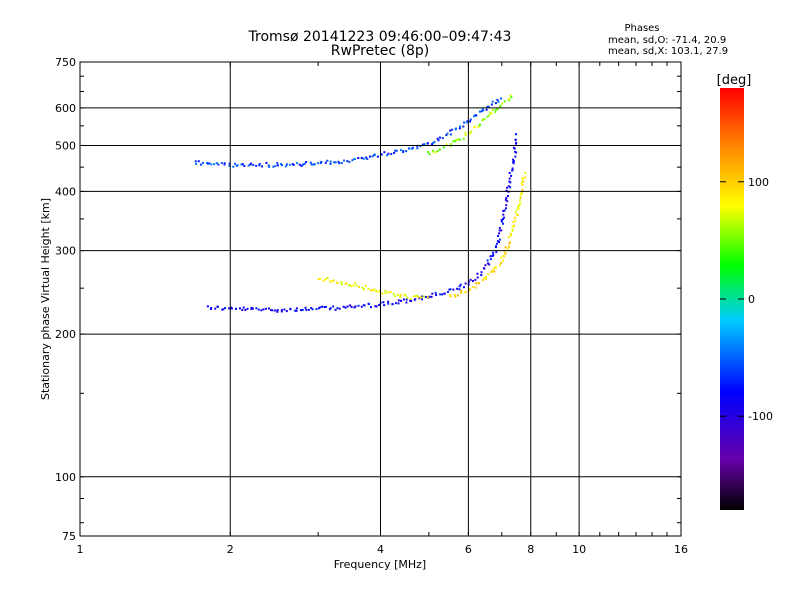 This screenshot has width=800, height=600. I want to click on y-tick-label: 750, so click(65, 62).